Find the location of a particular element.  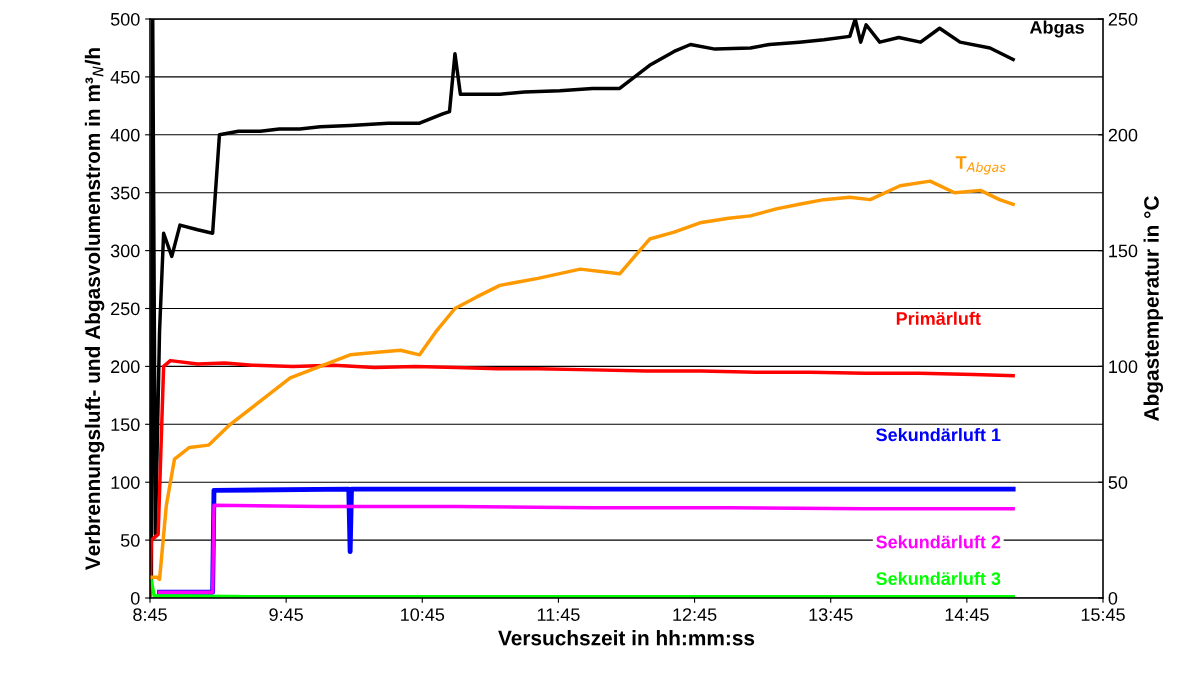

x-axis-title: Versuchszeit in hh:mm:ss is located at coordinates (626, 638).